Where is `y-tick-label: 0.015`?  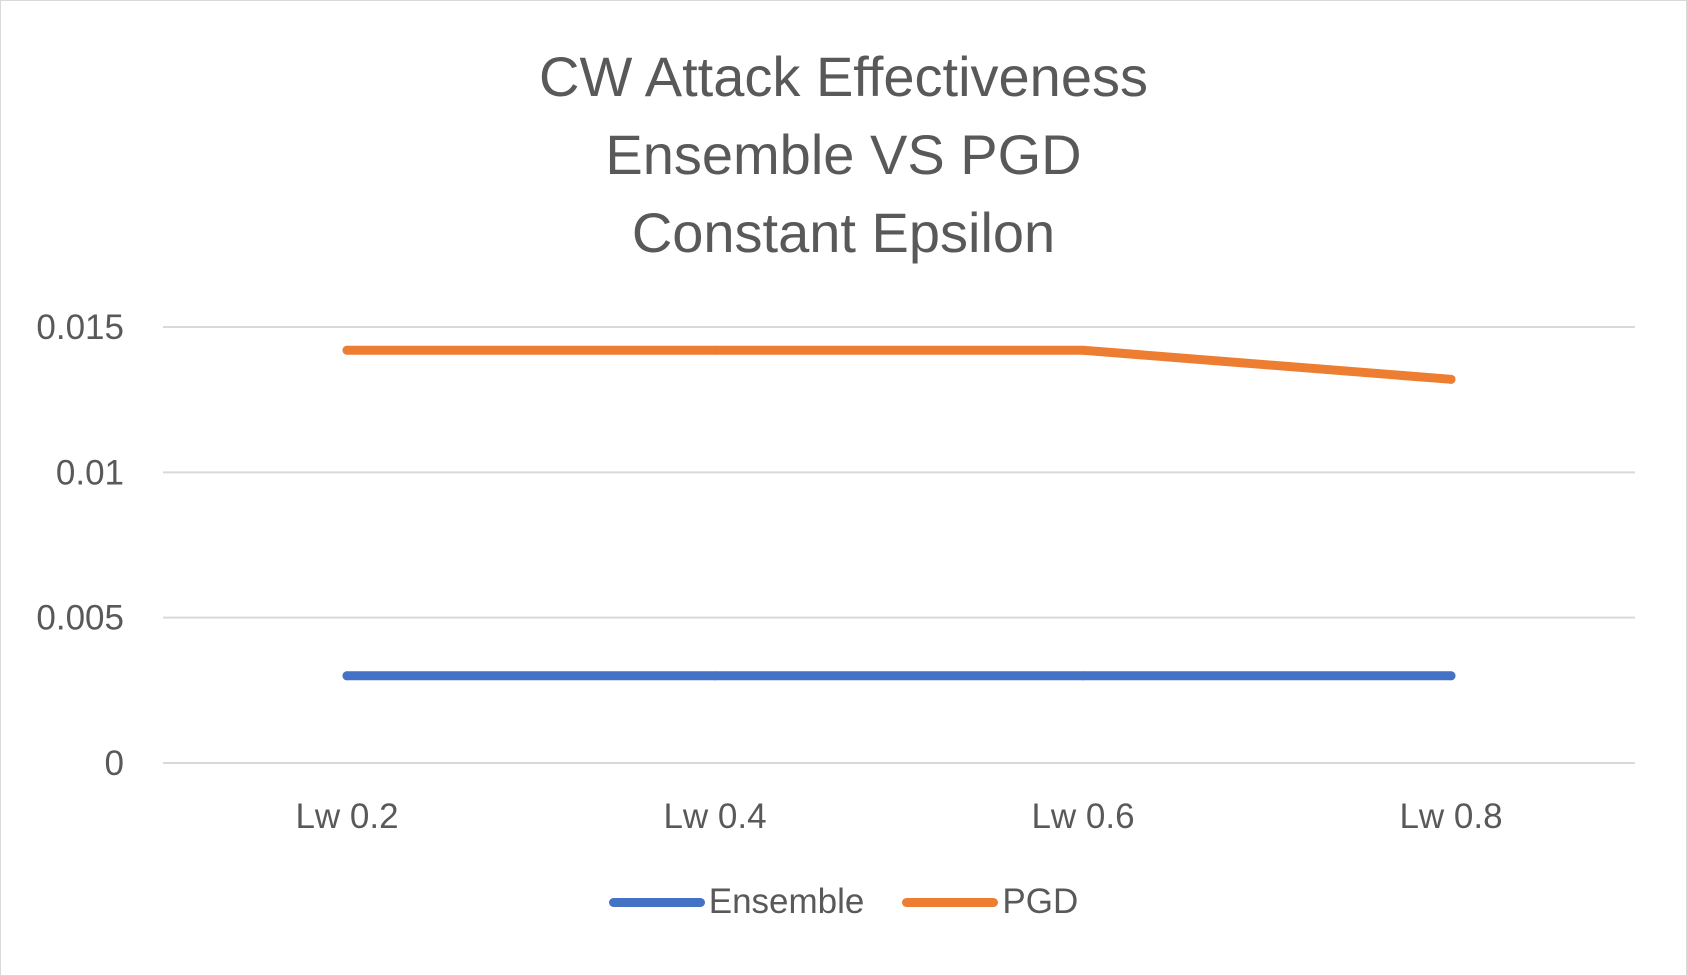 y-tick-label: 0.015 is located at coordinates (80, 327).